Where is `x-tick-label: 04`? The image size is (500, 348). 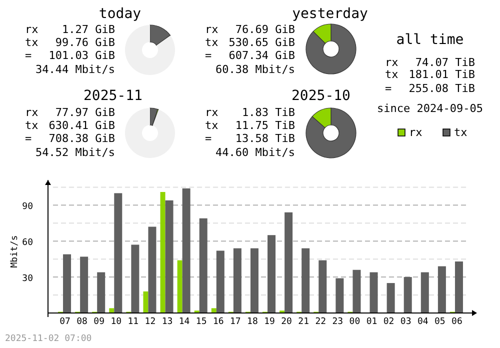
x-tick-label: 04 is located at coordinates (422, 322).